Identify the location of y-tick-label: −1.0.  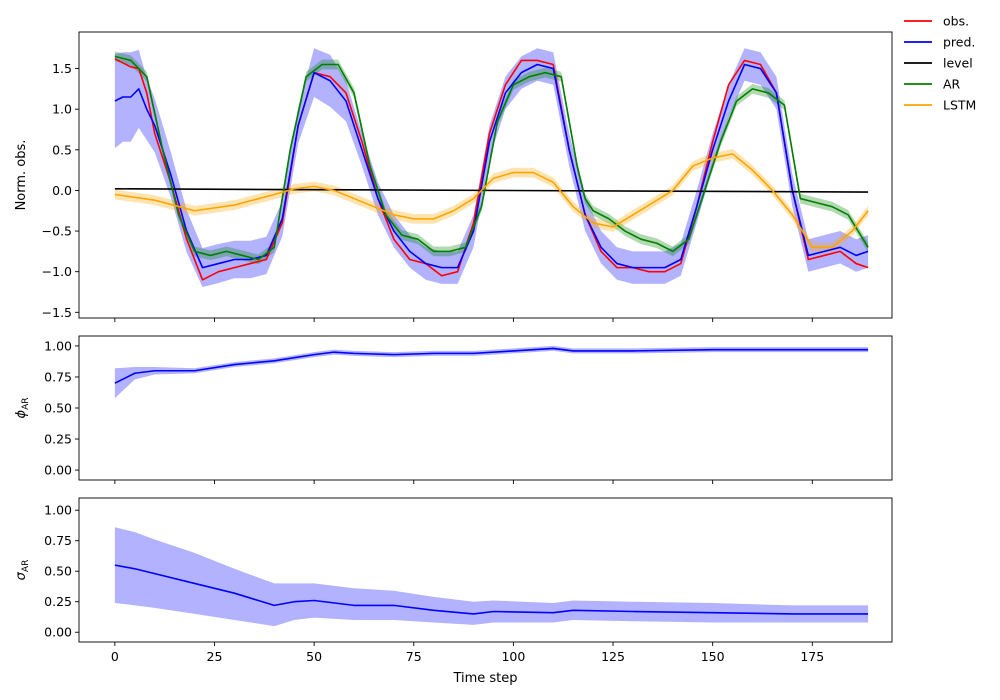
(57, 271).